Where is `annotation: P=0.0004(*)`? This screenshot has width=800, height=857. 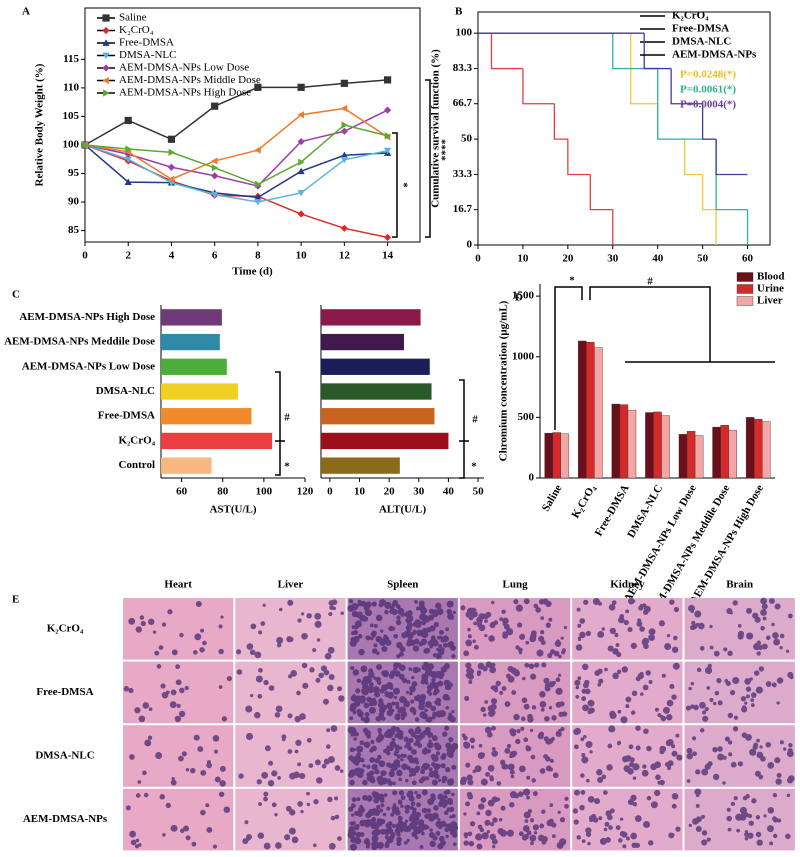 annotation: P=0.0004(*) is located at coordinates (708, 105).